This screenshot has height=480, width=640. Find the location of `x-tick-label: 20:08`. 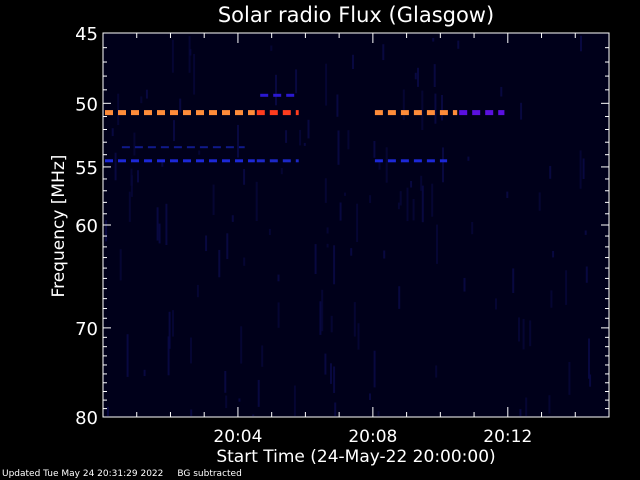

x-tick-label: 20:08 is located at coordinates (372, 437).